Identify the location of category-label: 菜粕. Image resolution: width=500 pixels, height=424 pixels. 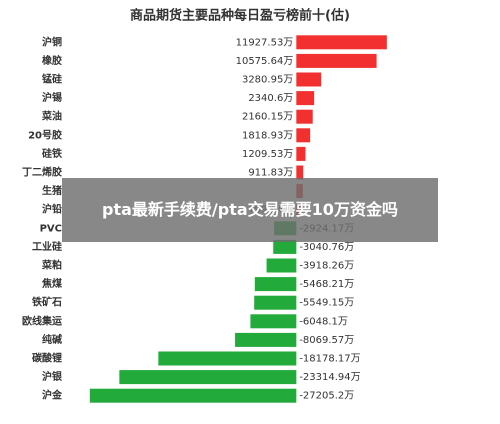
(51, 265).